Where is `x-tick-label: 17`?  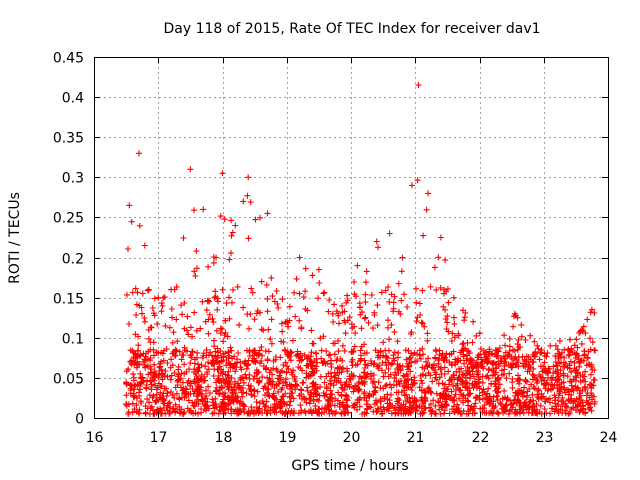
x-tick-label: 17 is located at coordinates (159, 438).